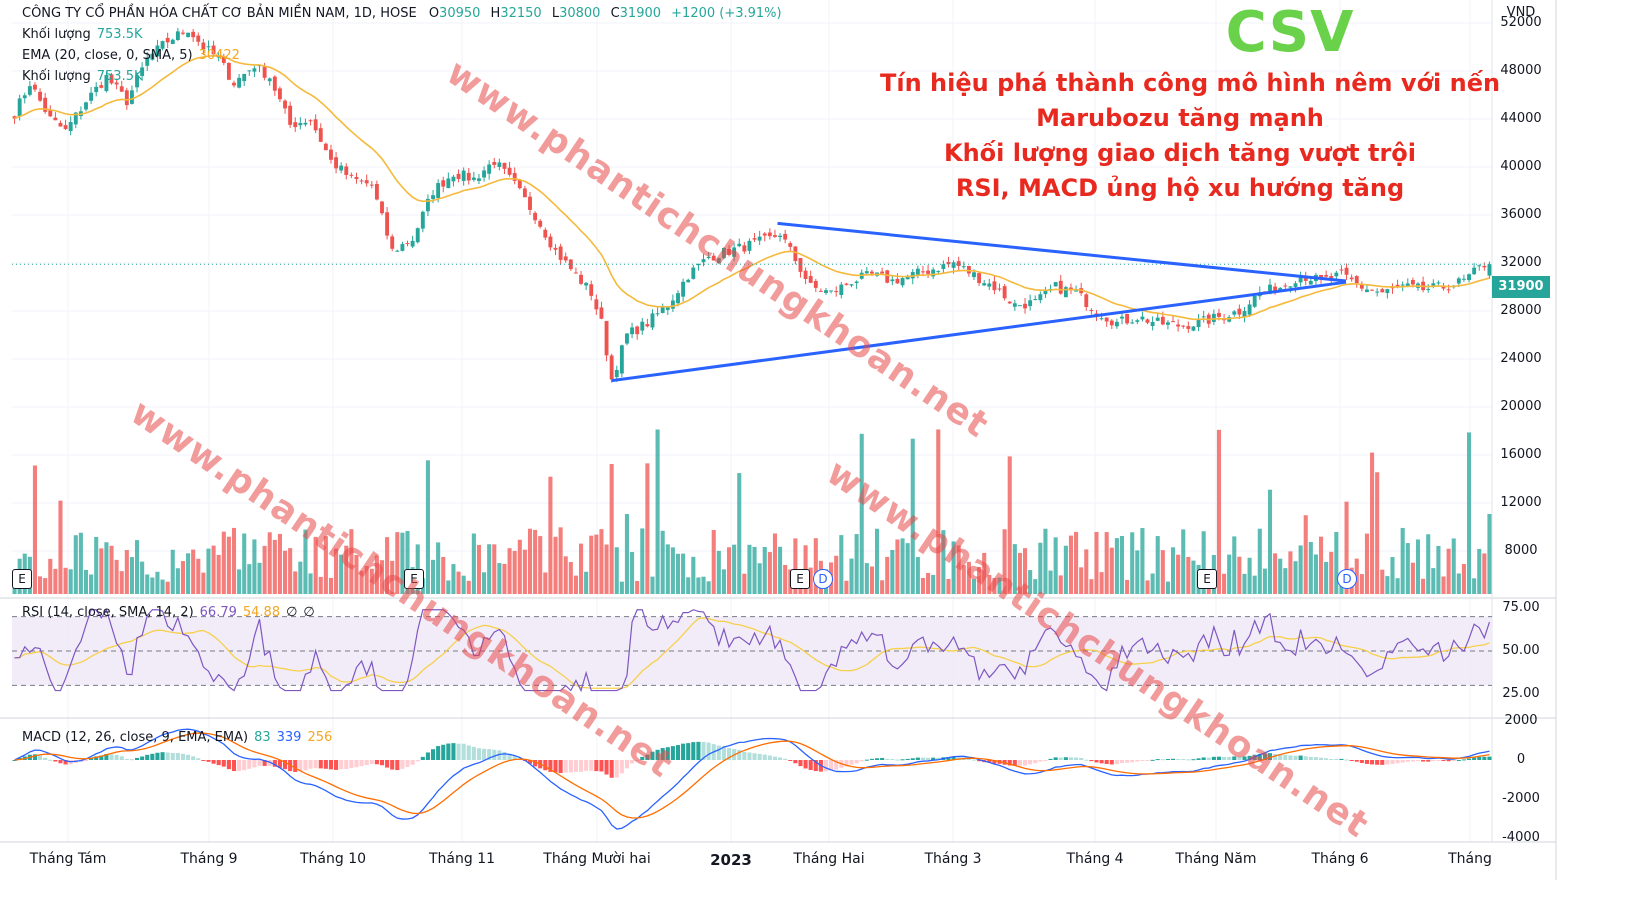 The width and height of the screenshot is (1640, 924). I want to click on open-label: O, so click(434, 13).